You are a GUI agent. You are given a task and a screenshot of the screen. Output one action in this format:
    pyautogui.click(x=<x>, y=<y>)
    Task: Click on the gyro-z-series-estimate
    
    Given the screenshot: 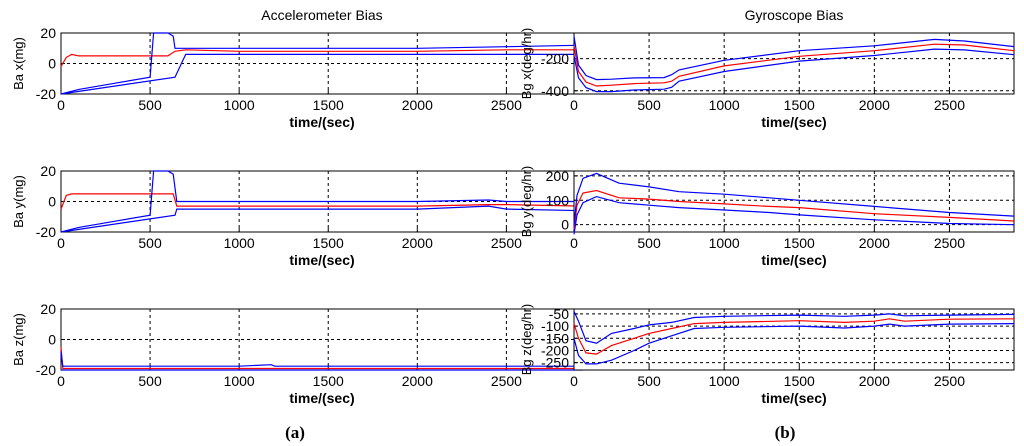 What is the action you would take?
    pyautogui.click(x=794, y=336)
    